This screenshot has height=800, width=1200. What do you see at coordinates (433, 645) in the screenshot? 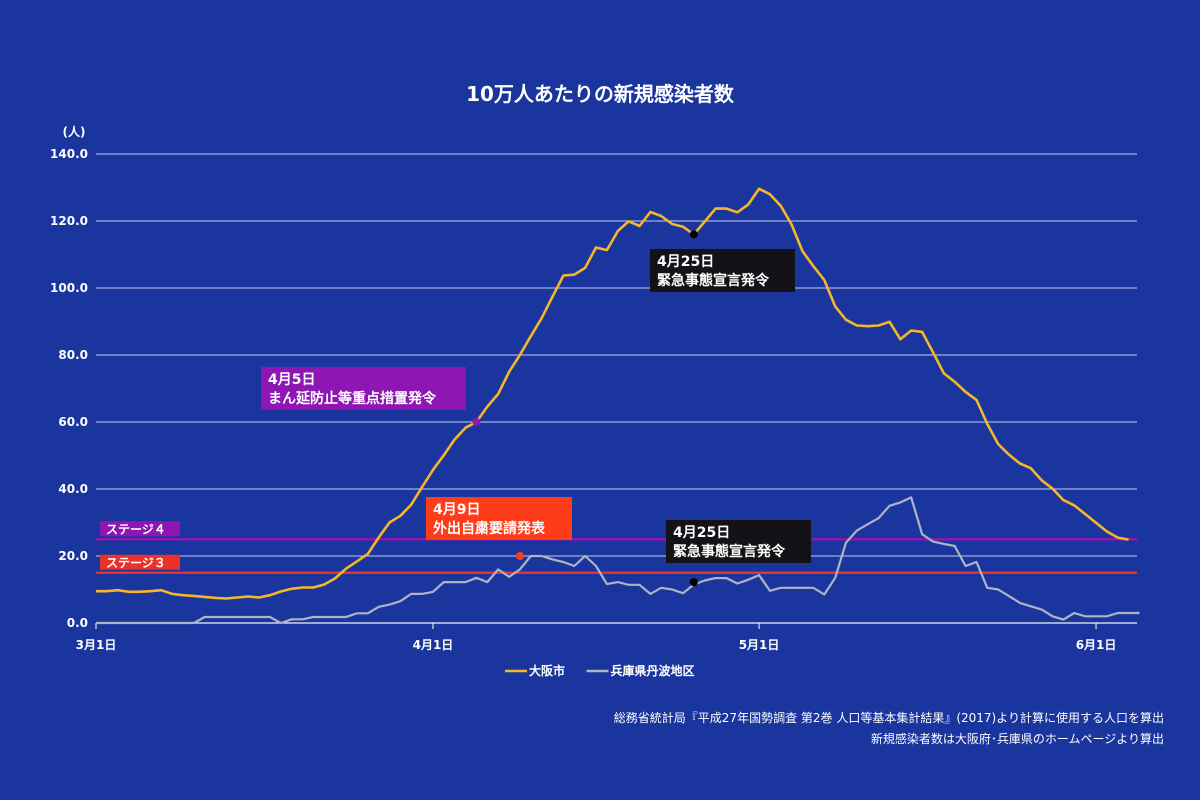
I see `x-tick-label: 4月1日` at bounding box center [433, 645].